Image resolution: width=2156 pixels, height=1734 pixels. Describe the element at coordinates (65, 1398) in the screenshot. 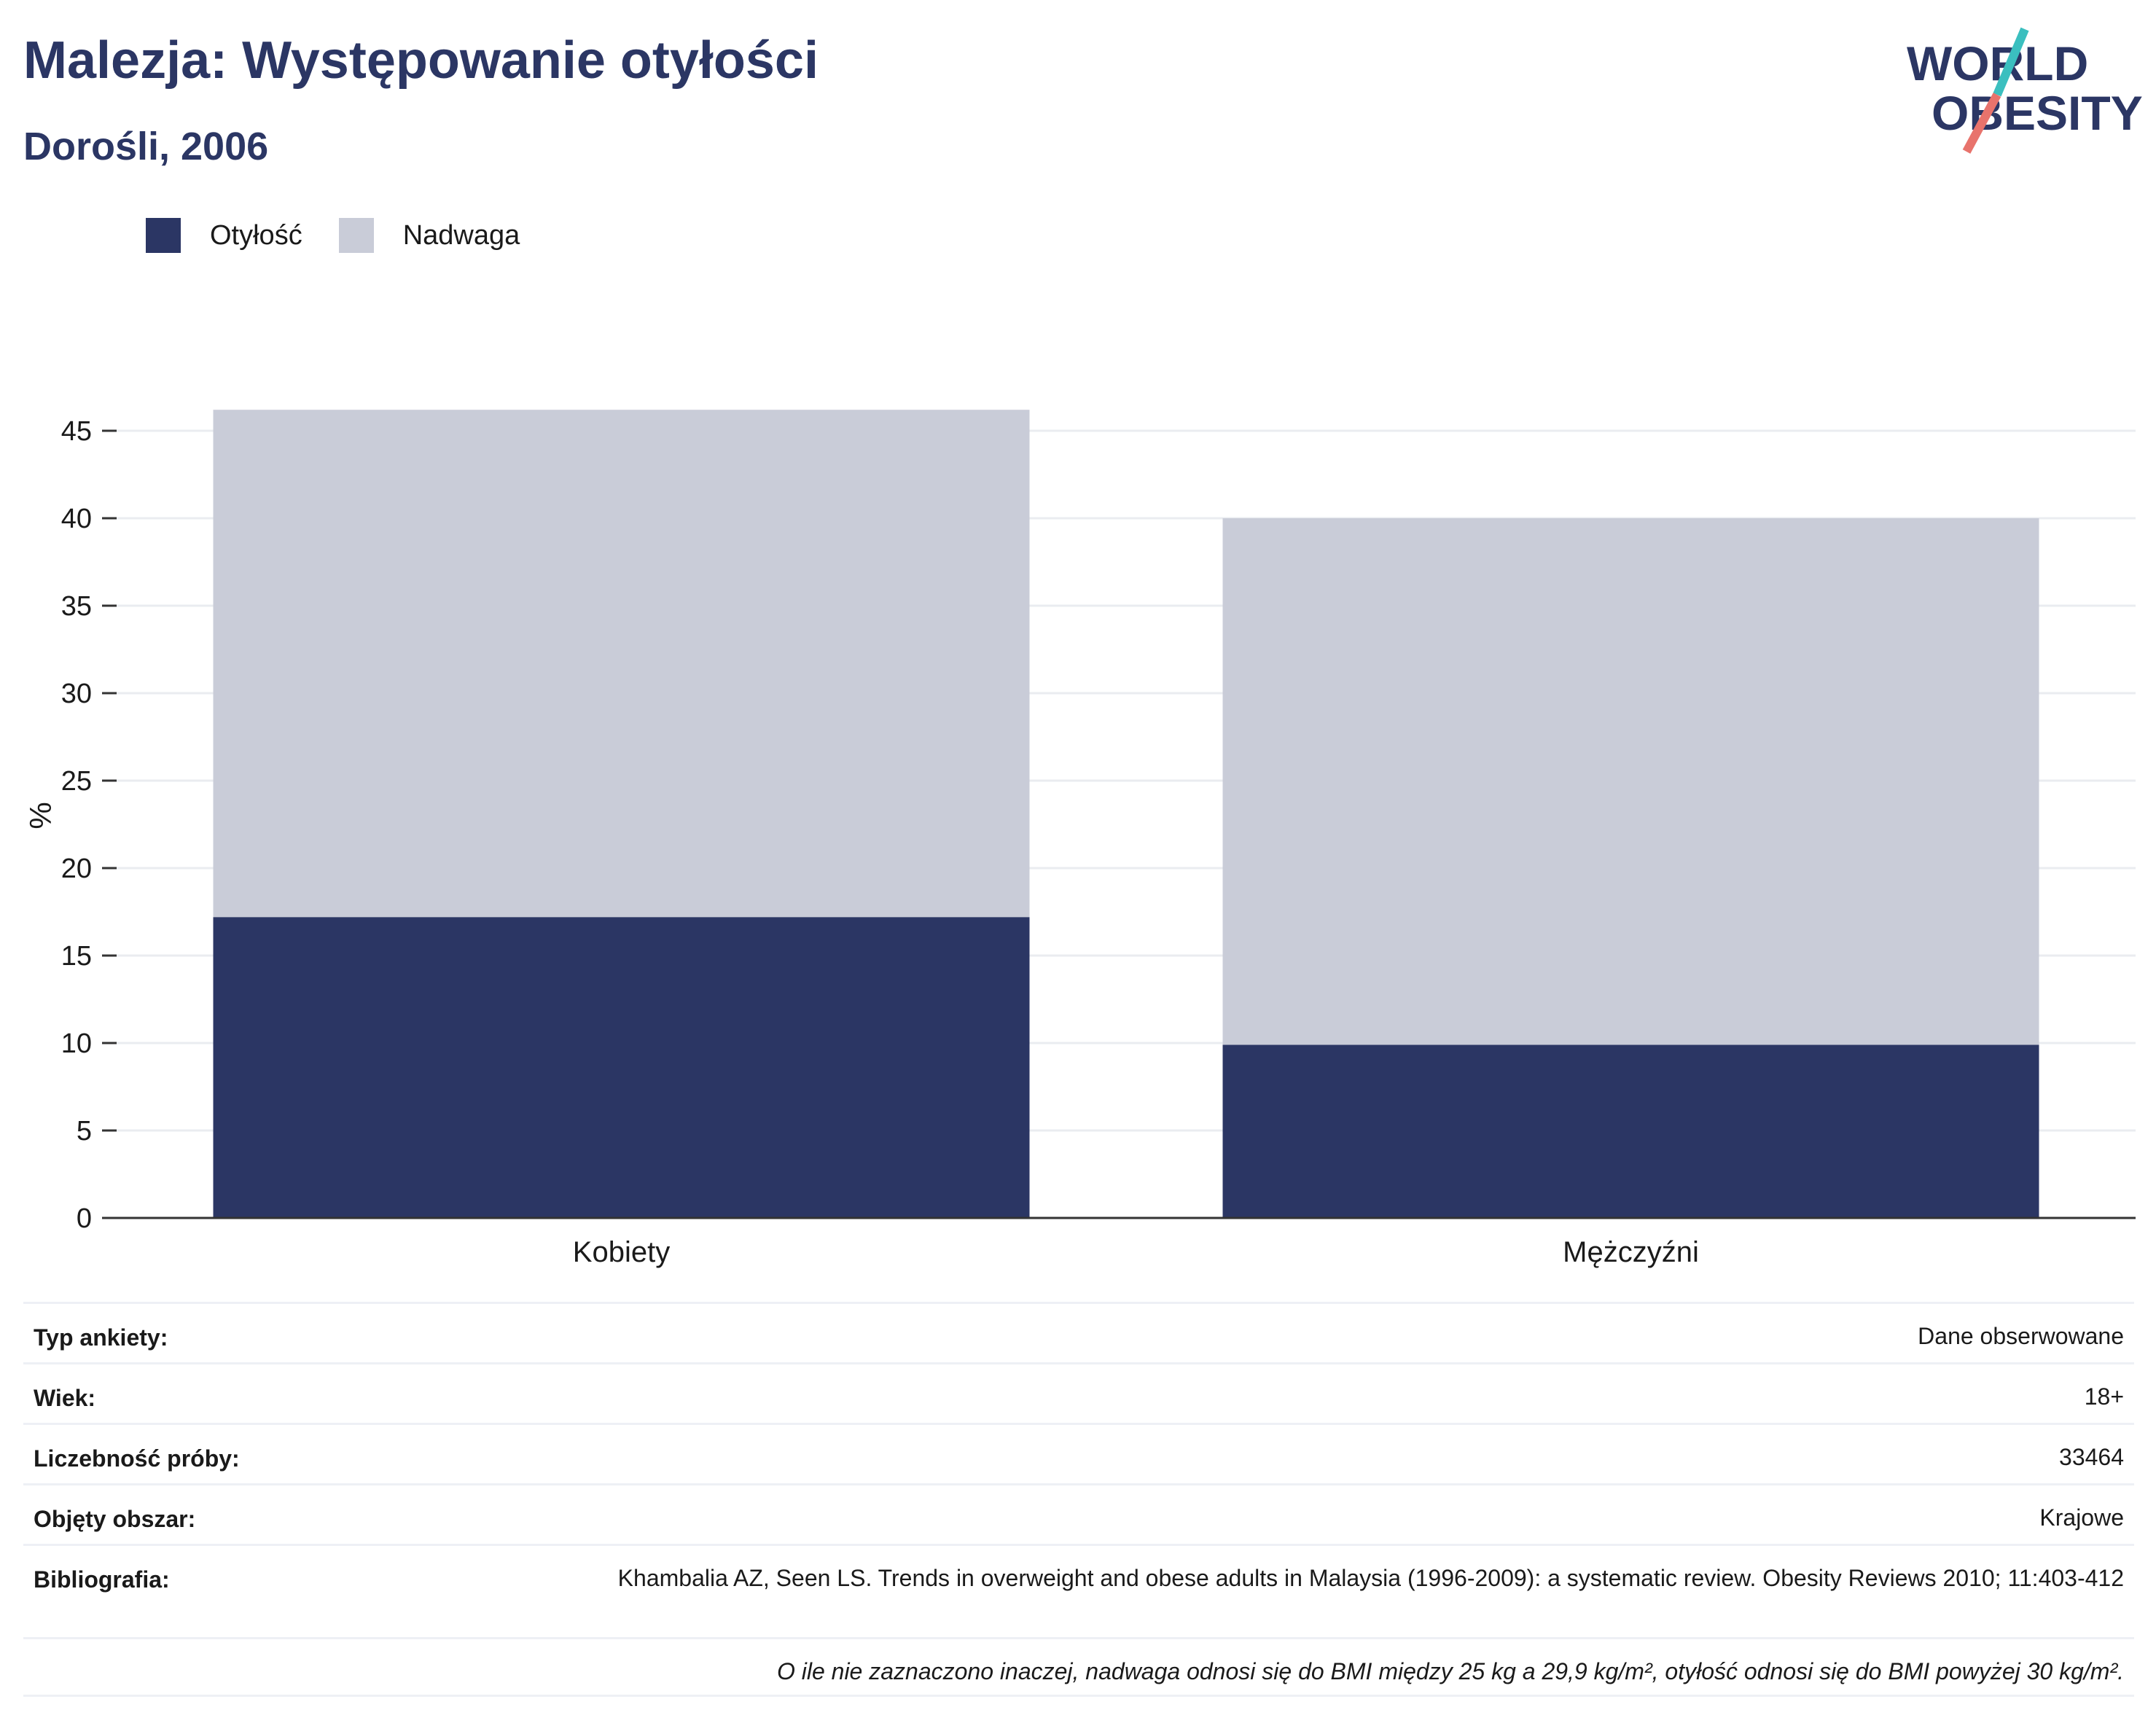

I see `info-key-age: Wiek:` at that location.